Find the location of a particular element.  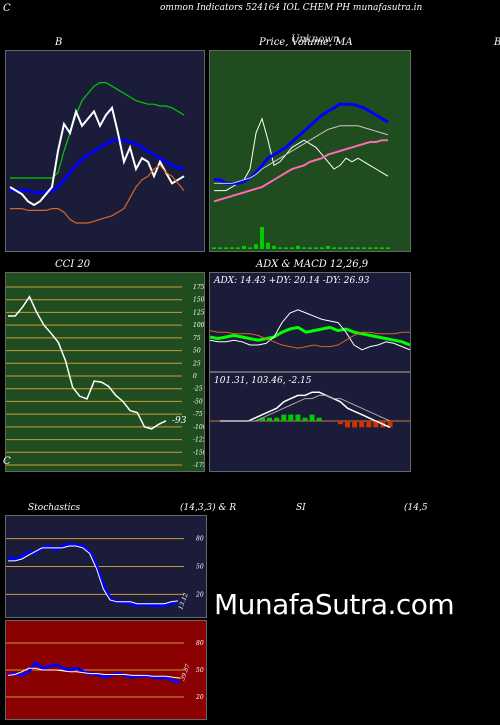

cci-tick-label: 75 is located at coordinates (197, 338).